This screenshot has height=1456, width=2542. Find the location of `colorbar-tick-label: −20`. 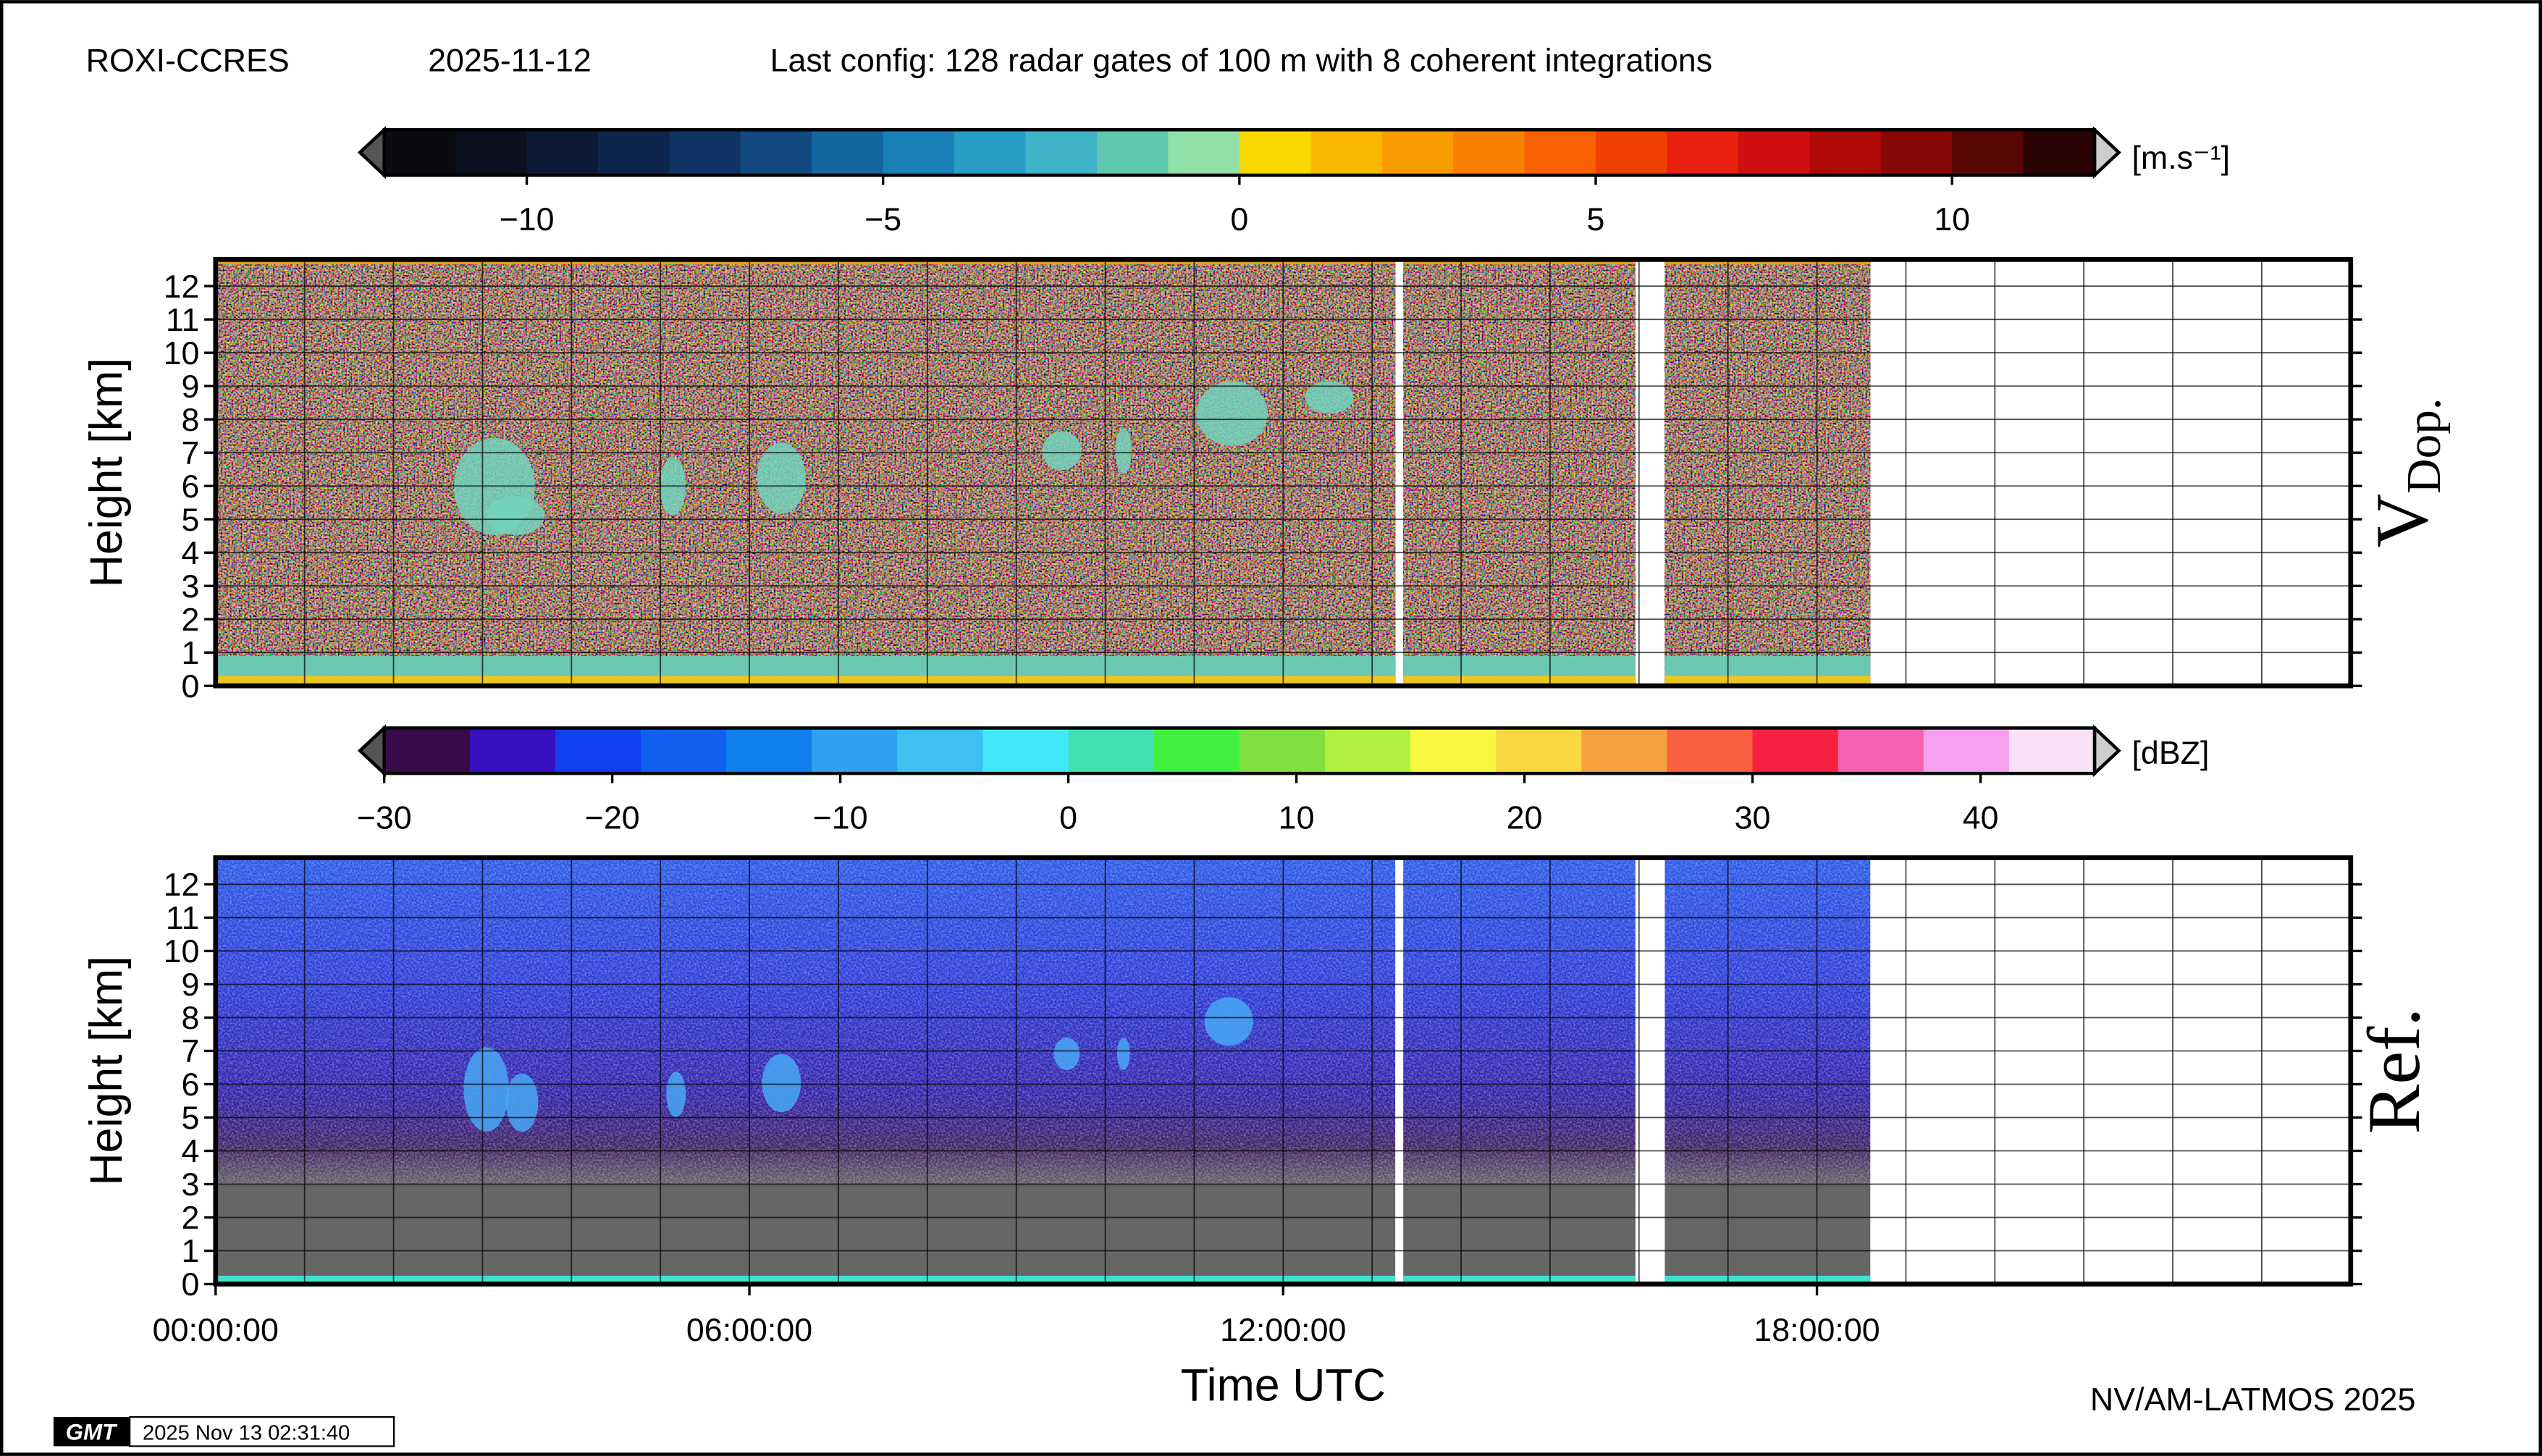

colorbar-tick-label: −20 is located at coordinates (612, 817).